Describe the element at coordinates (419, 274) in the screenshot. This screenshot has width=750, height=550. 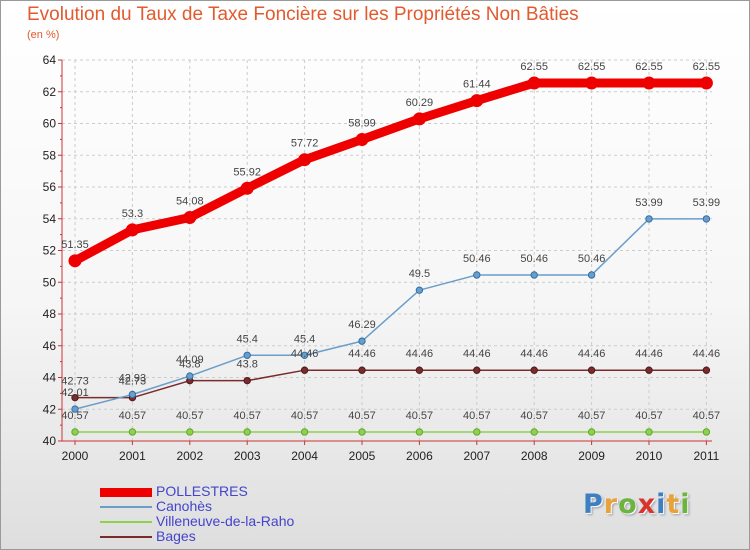
I see `data-label: 49.5` at that location.